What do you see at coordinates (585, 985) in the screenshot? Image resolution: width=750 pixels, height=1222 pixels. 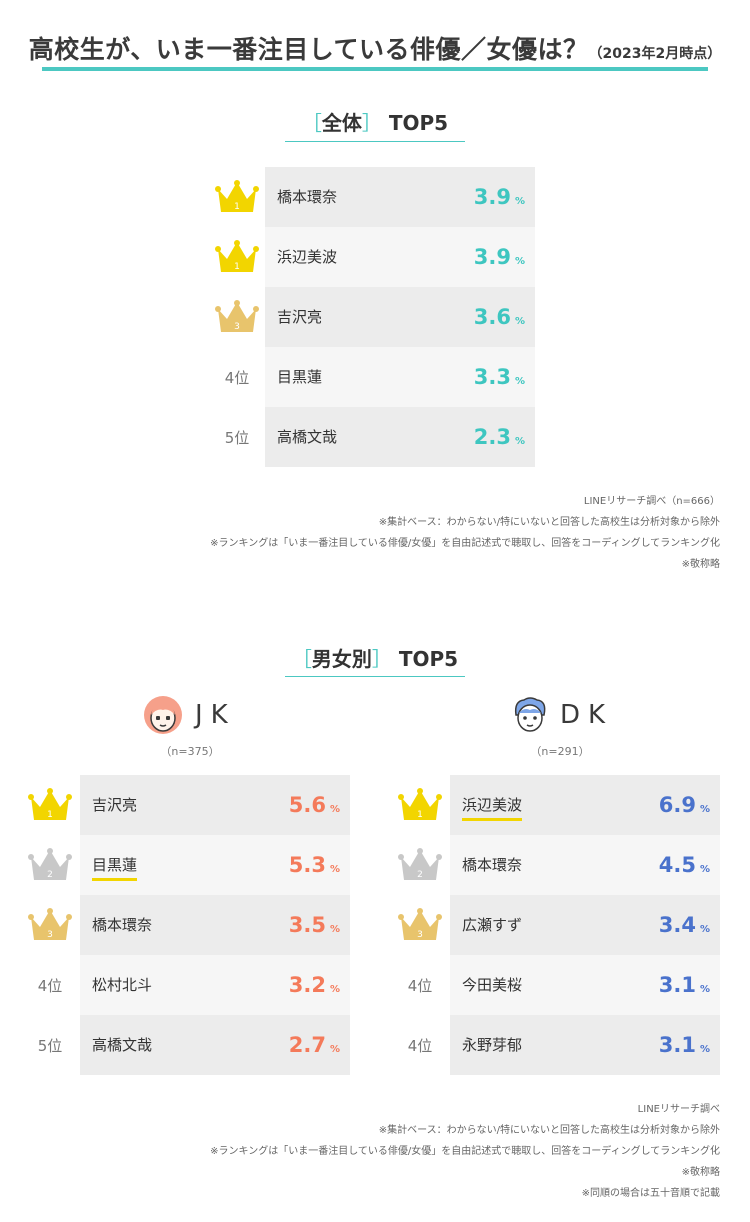 I see `ranking-row: 今田美桜 3.1%` at bounding box center [585, 985].